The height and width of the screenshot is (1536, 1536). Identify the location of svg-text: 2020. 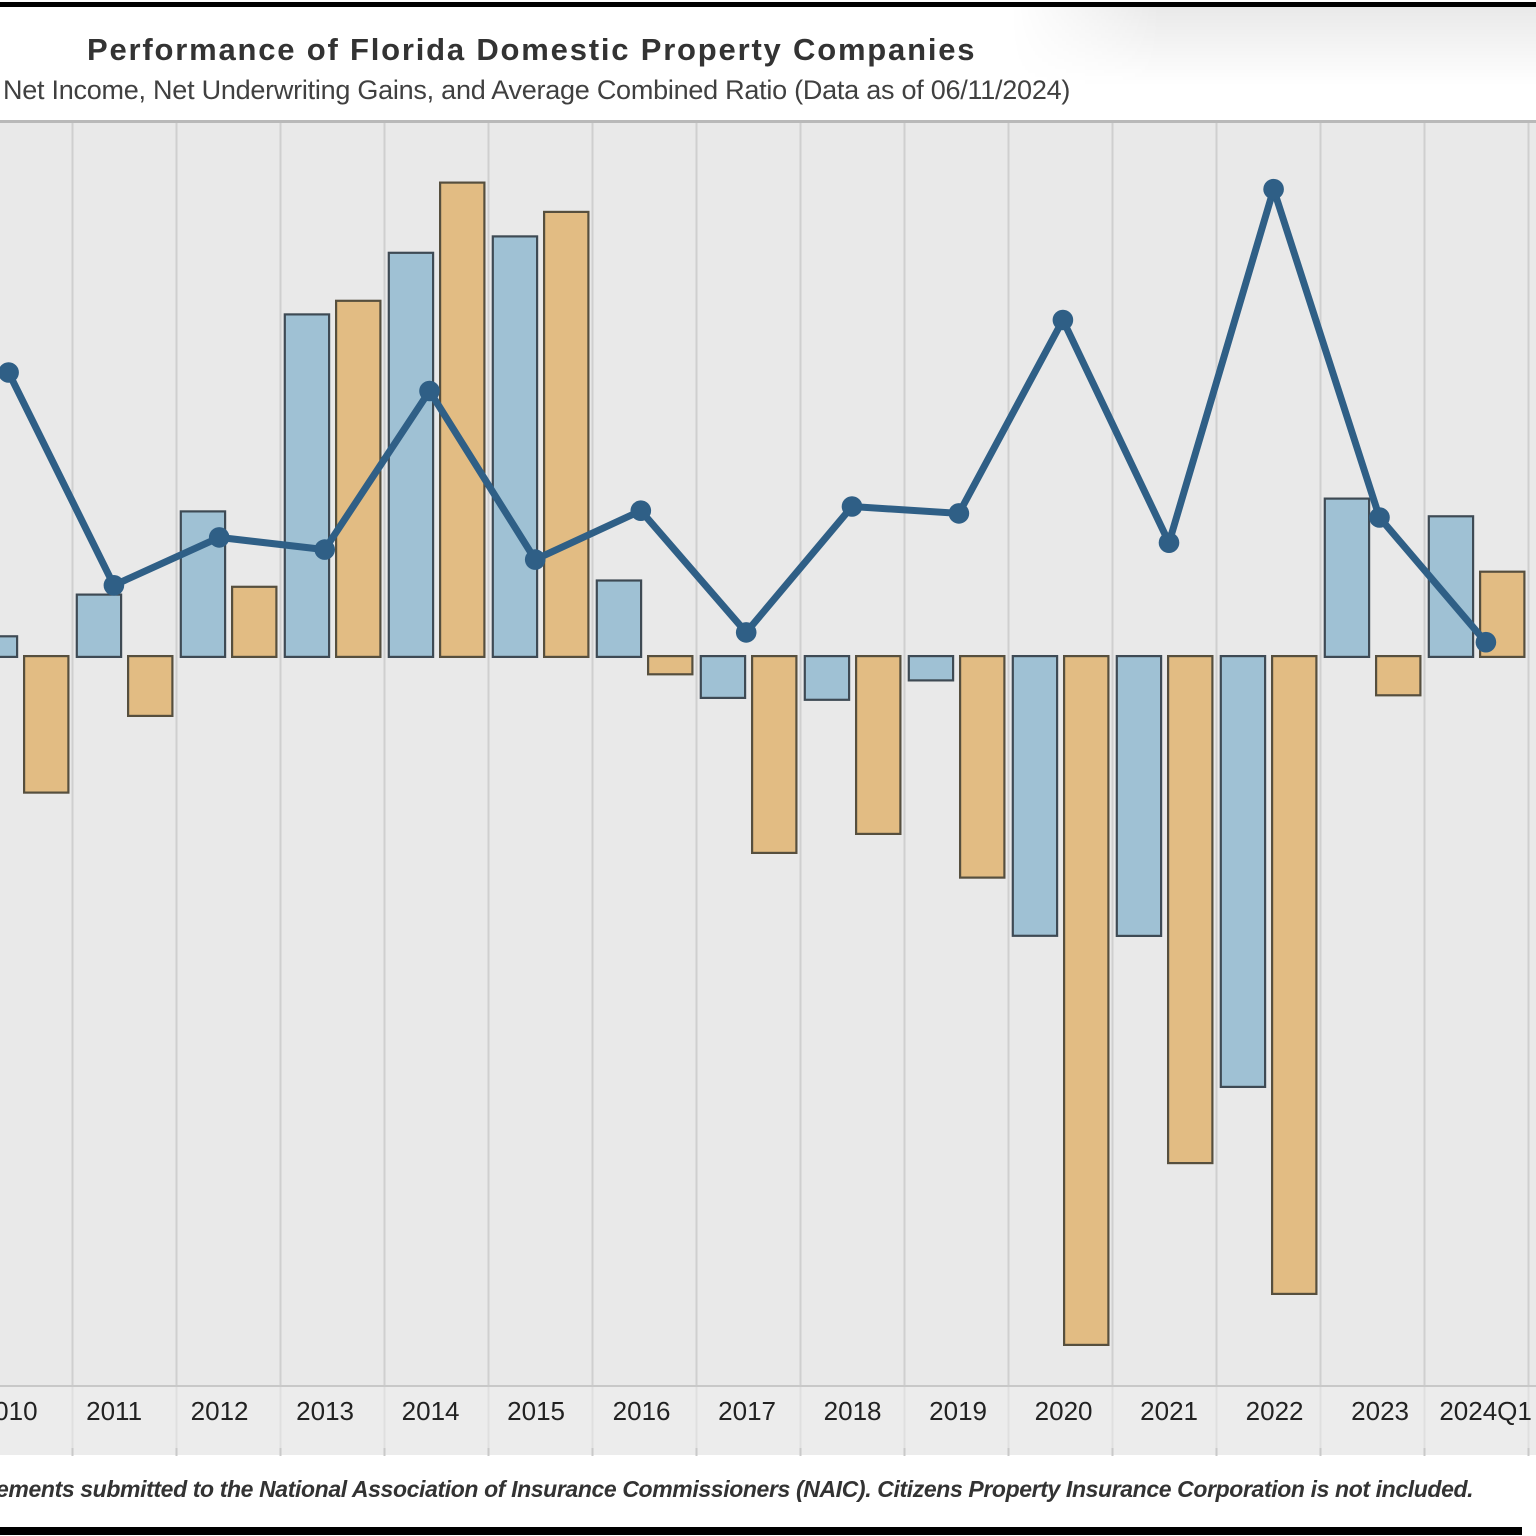
(1064, 1411).